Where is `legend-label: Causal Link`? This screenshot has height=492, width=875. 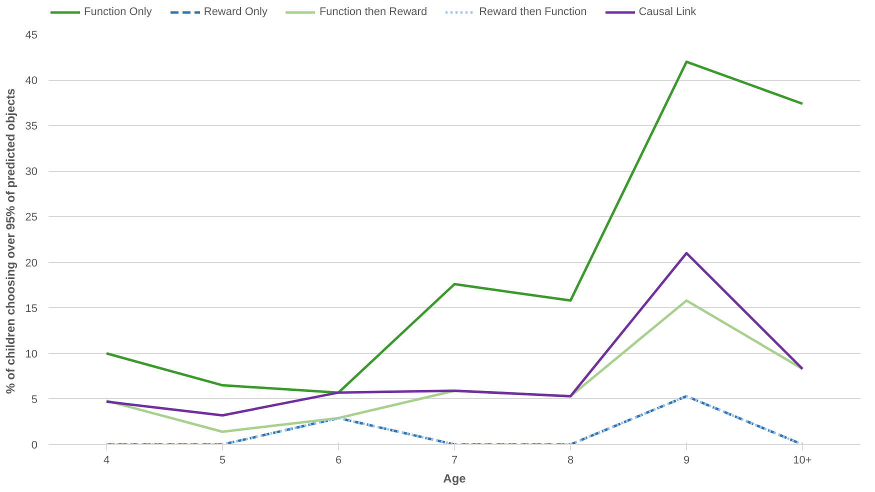
legend-label: Causal Link is located at coordinates (667, 12).